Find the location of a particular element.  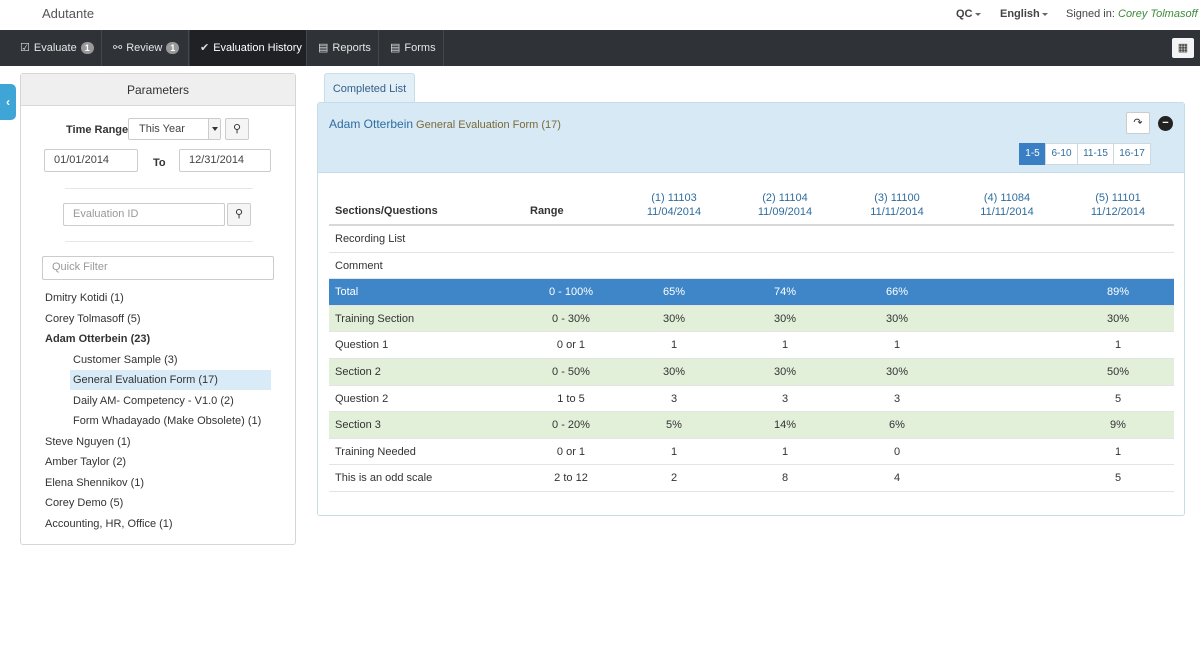

qc-label: QC is located at coordinates (964, 14).